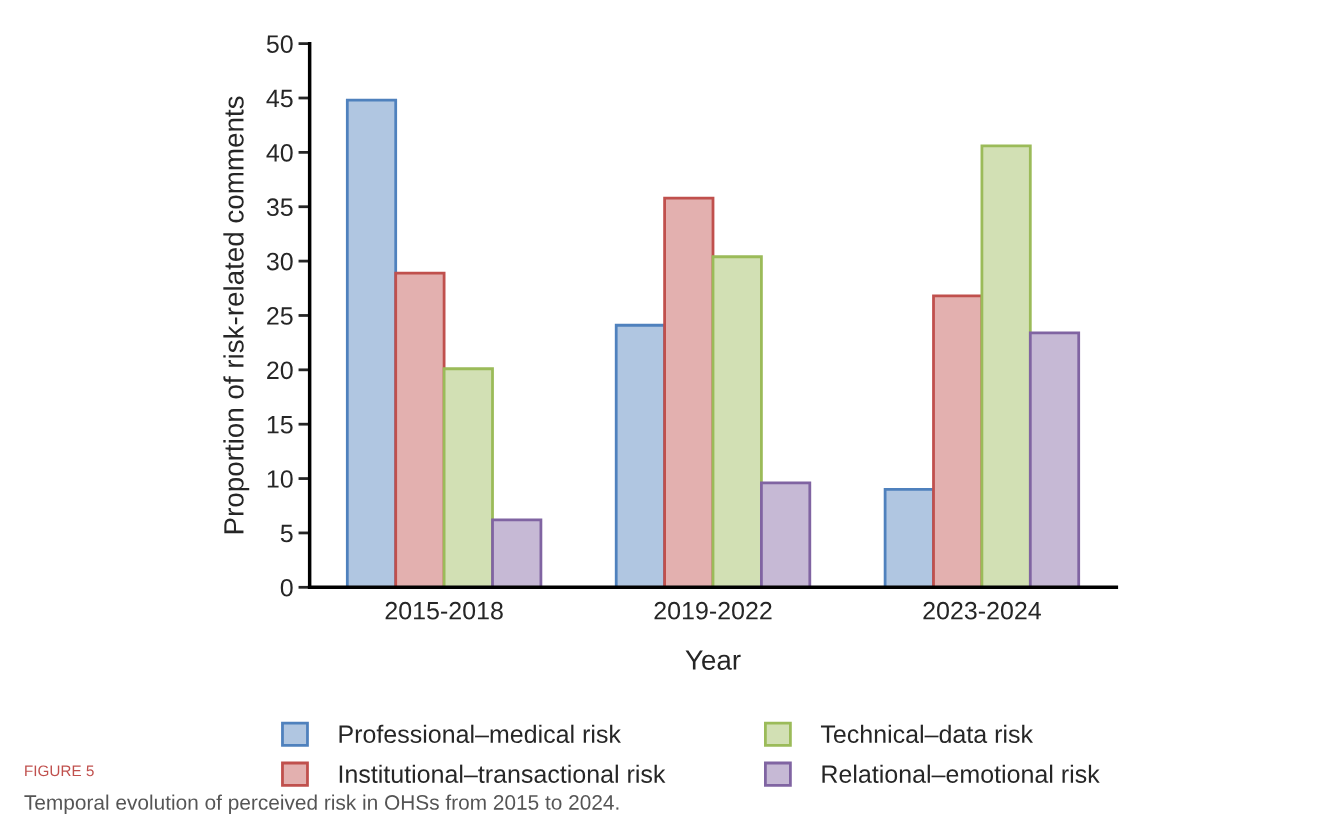 Image resolution: width=1329 pixels, height=839 pixels. I want to click on y-tick-label: 5, so click(286, 533).